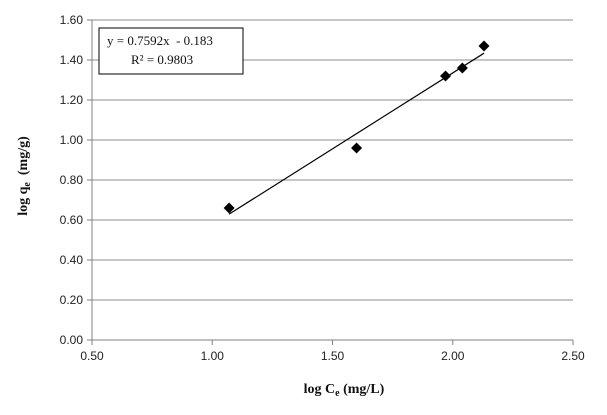  What do you see at coordinates (92, 356) in the screenshot?
I see `x-tick-label: 0.50` at bounding box center [92, 356].